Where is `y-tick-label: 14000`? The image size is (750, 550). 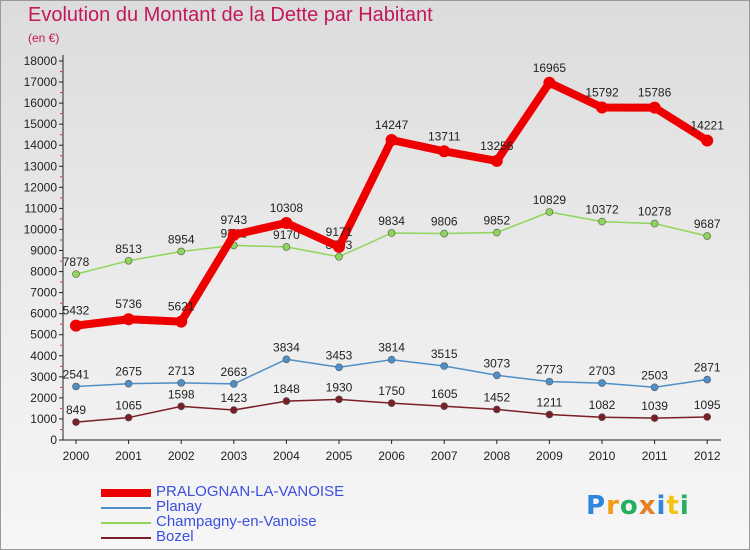 y-tick-label: 14000 is located at coordinates (41, 145).